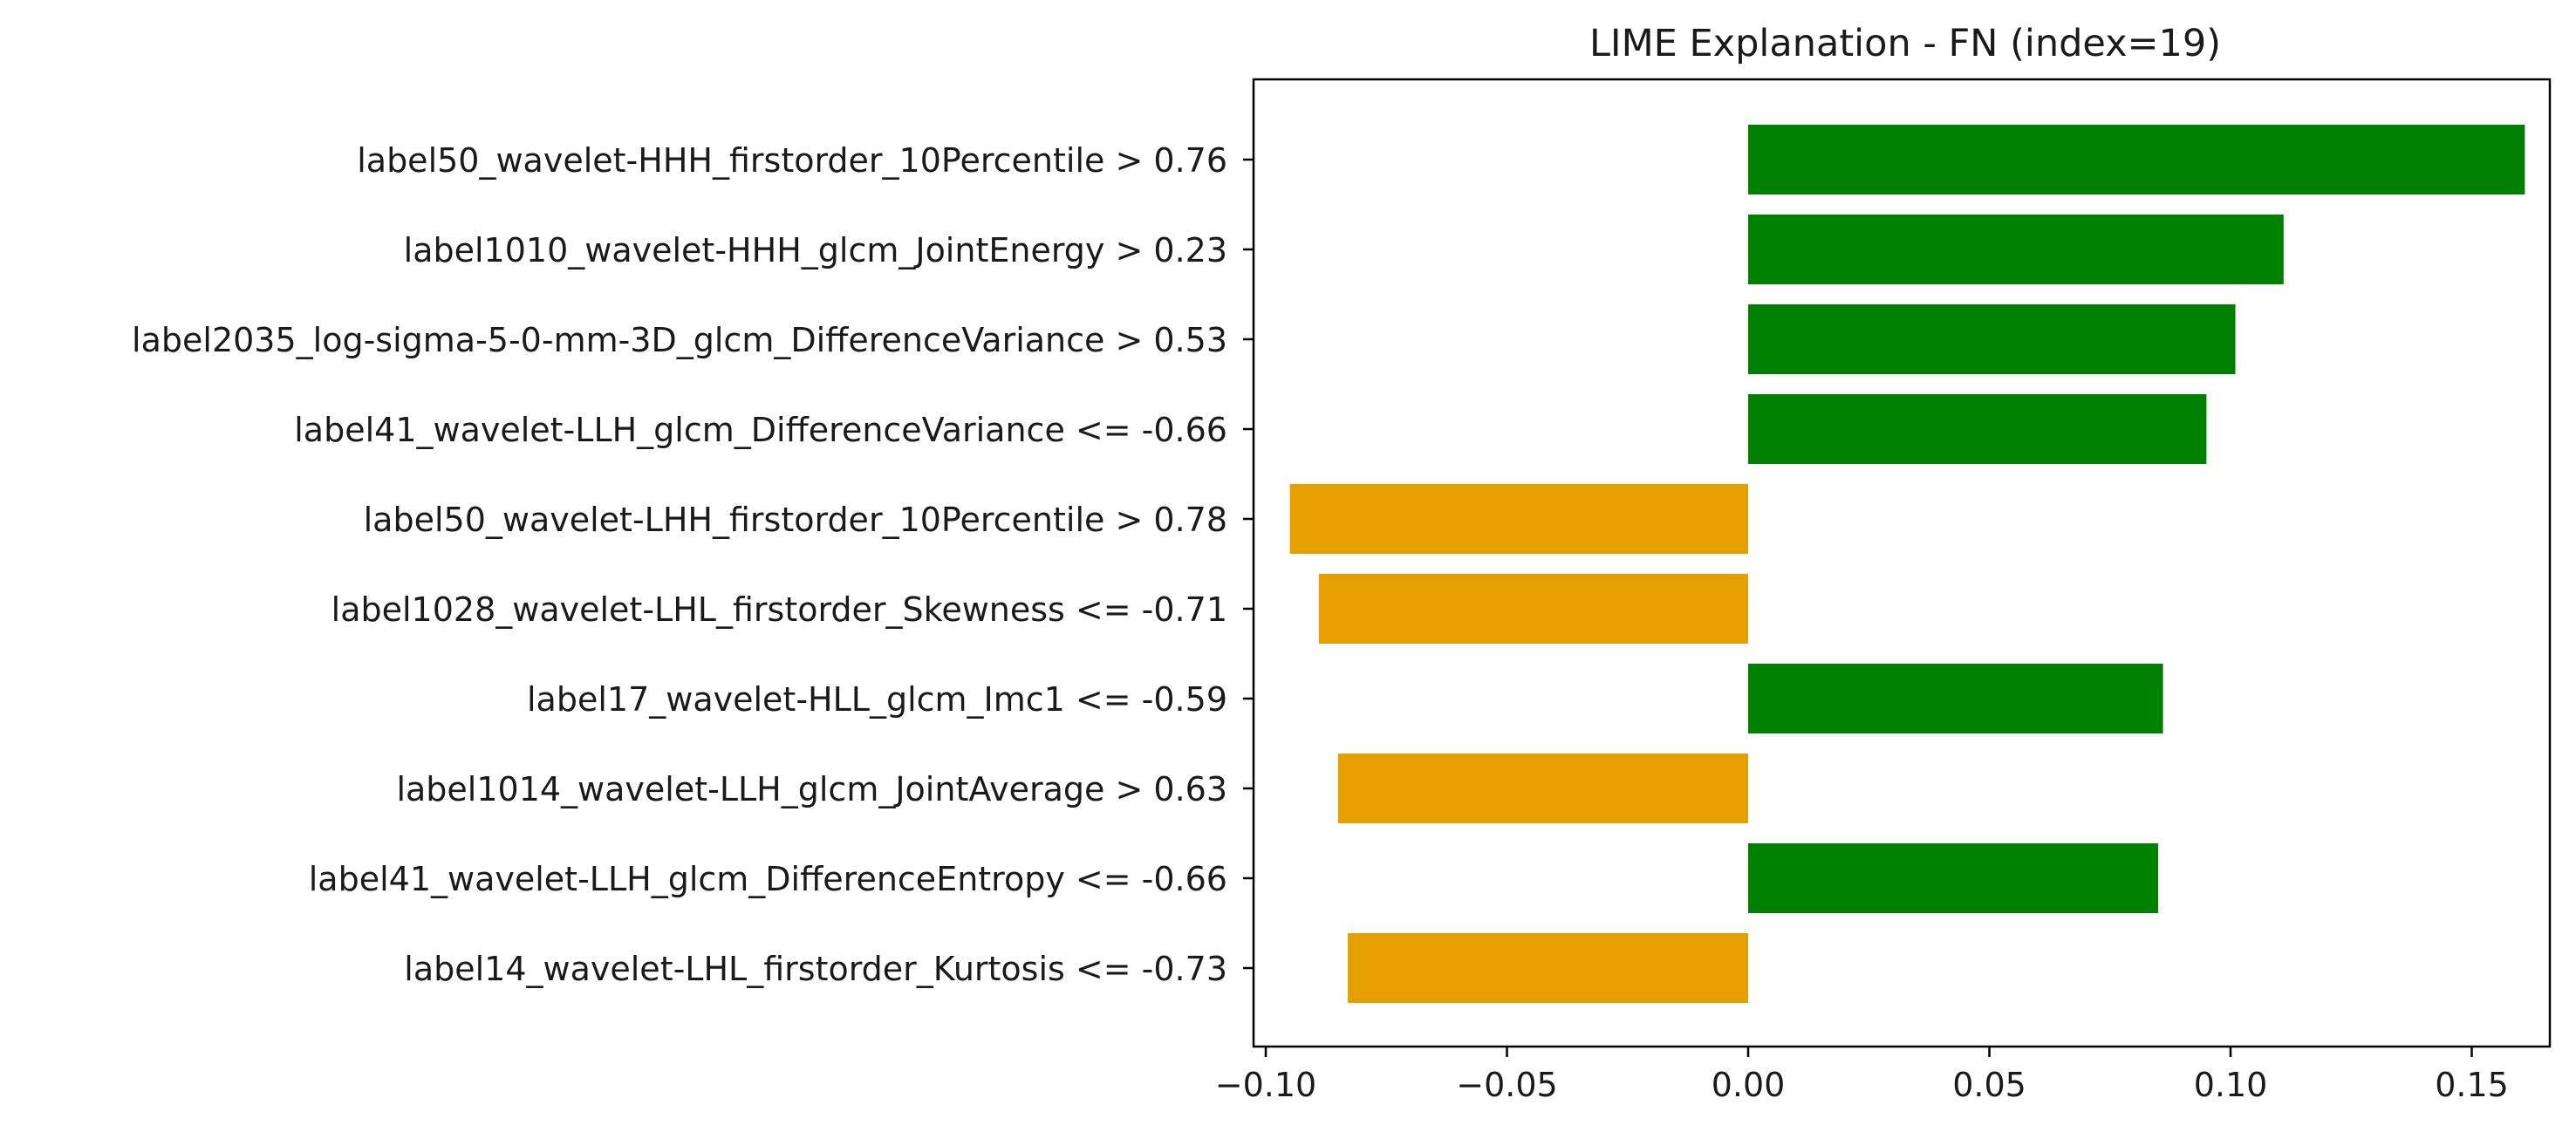  I want to click on x-tick-label-4: 0.10, so click(2231, 1085).